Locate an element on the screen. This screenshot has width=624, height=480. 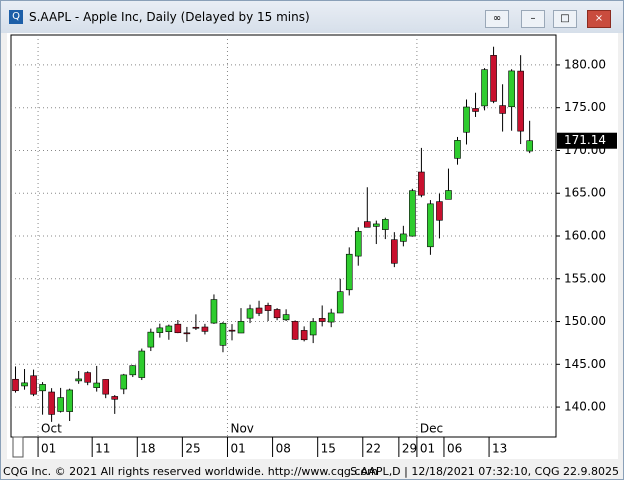
month-label: Oct is located at coordinates (51, 429).